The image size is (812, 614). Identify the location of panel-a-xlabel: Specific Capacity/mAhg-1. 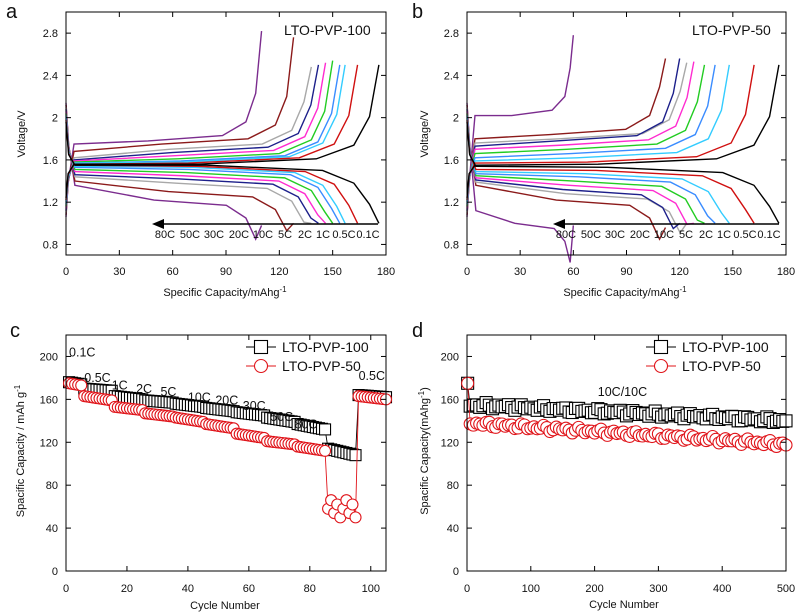
(225, 292).